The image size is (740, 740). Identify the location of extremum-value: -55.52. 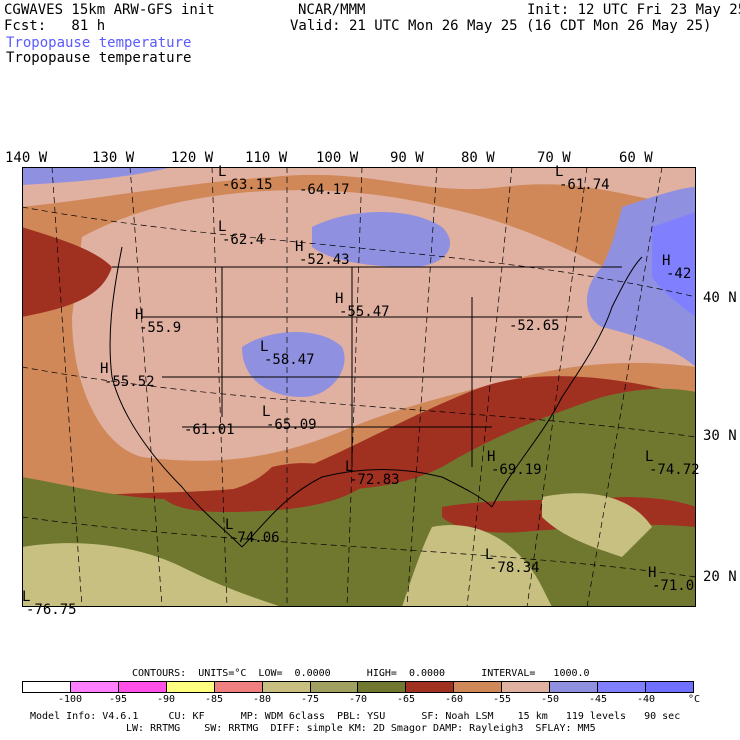
(129, 382).